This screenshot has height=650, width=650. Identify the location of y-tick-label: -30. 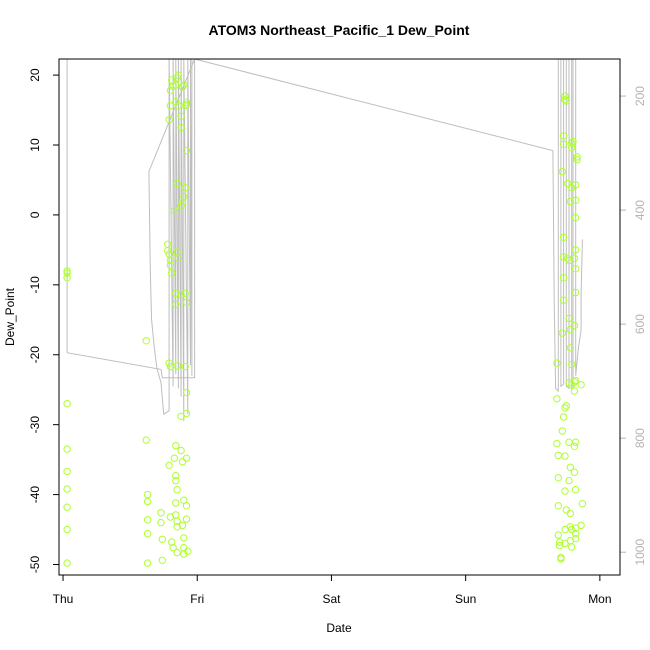
(35, 425).